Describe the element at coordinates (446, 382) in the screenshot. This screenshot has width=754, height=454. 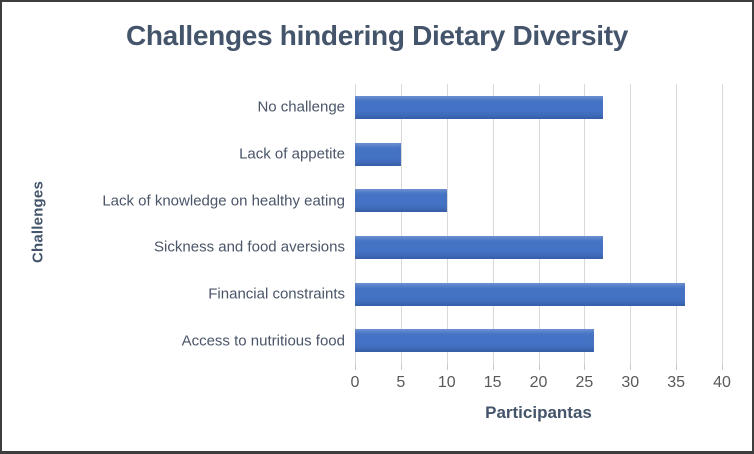
I see `x-tick-label: 10` at that location.